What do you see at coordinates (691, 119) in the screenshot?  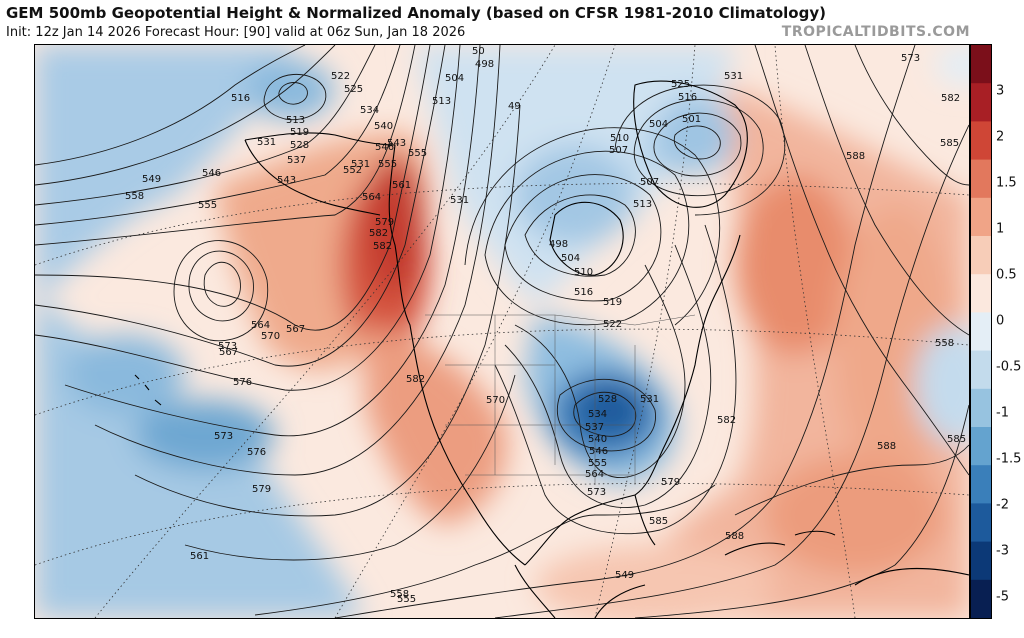 I see `contour-label: 501` at bounding box center [691, 119].